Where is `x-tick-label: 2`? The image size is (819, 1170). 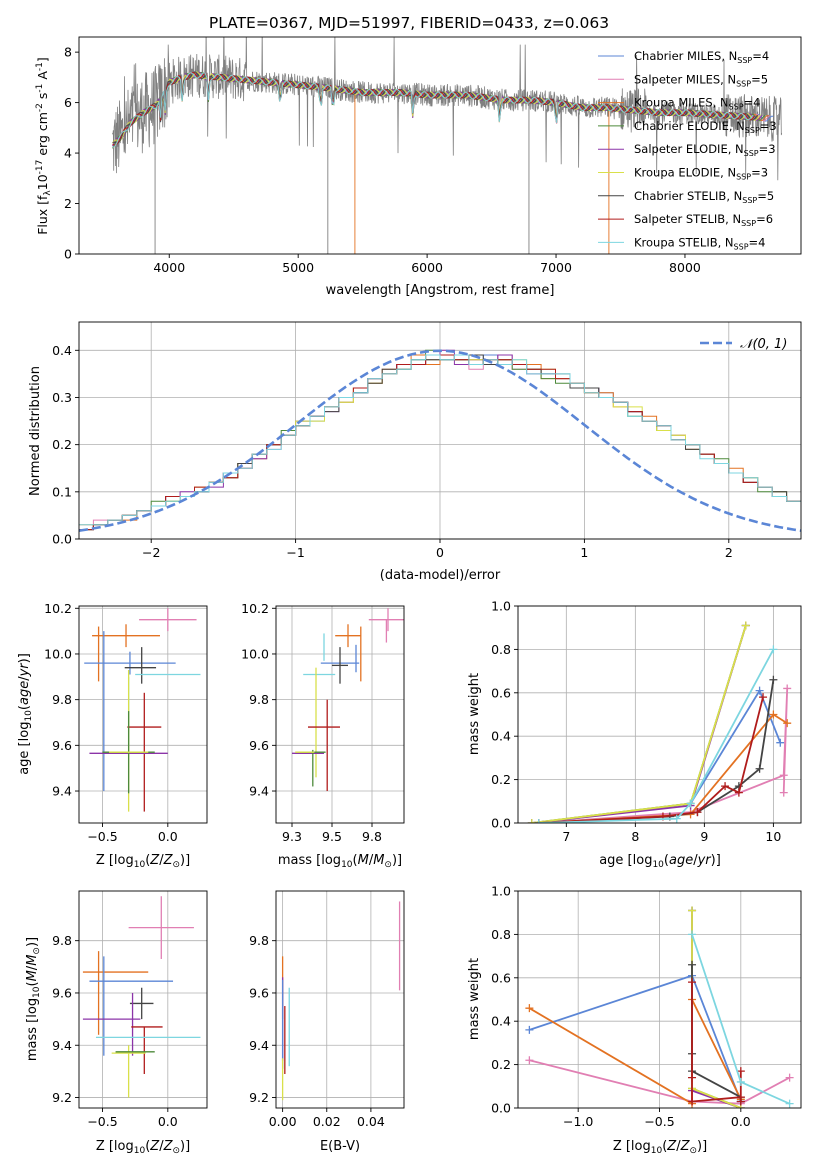 x-tick-label: 2 is located at coordinates (729, 552).